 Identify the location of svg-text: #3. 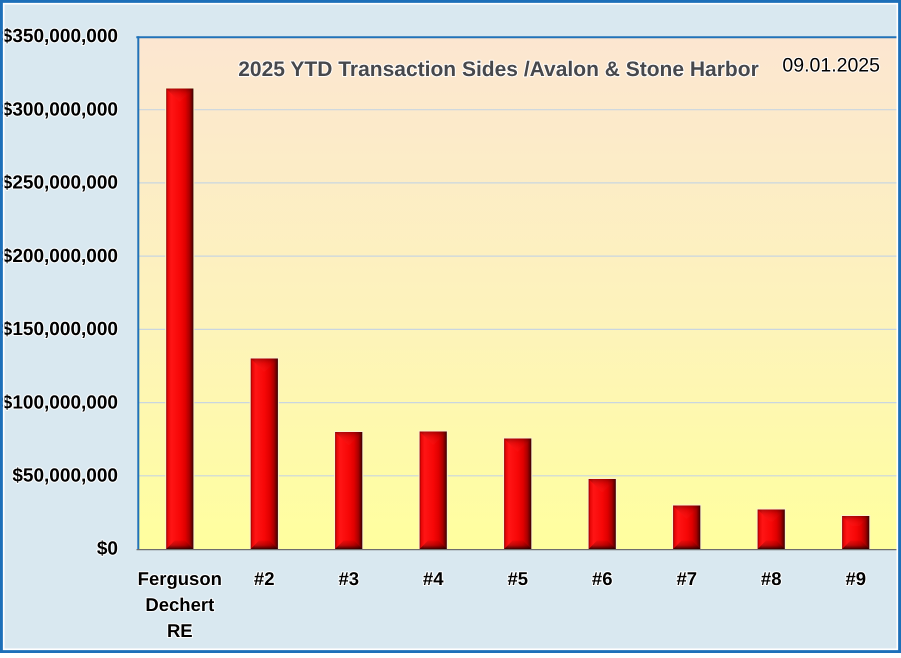
(349, 578).